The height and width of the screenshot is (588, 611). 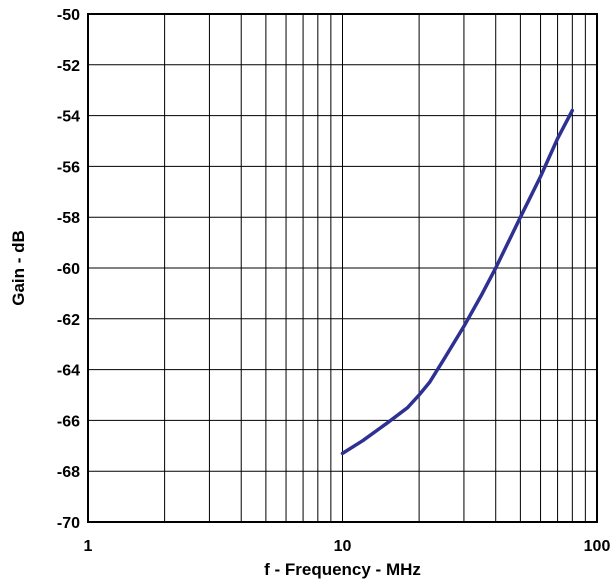 What do you see at coordinates (68, 15) in the screenshot?
I see `y-tick-label: -50` at bounding box center [68, 15].